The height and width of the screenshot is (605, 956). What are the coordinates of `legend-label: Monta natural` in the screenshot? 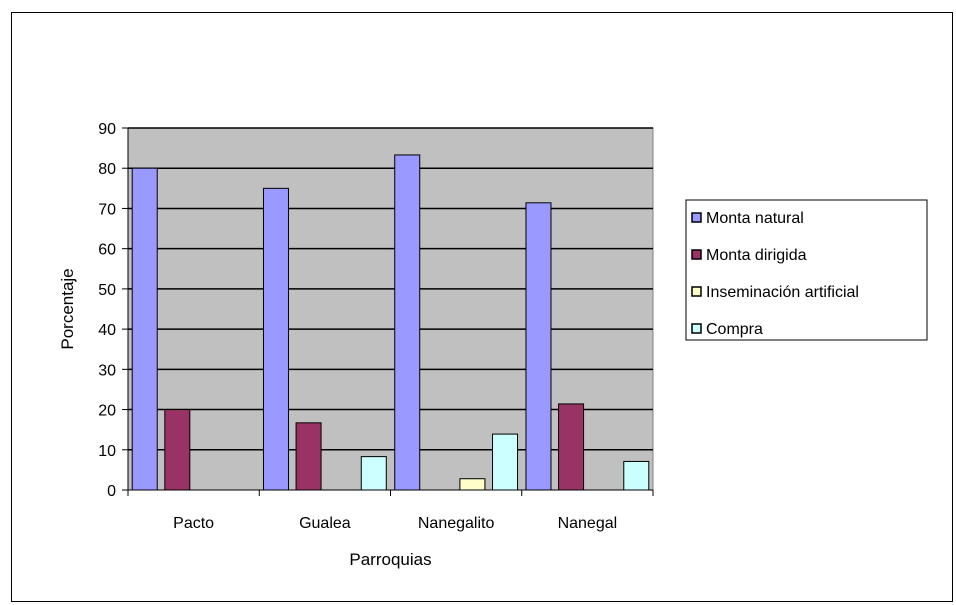 It's located at (755, 218).